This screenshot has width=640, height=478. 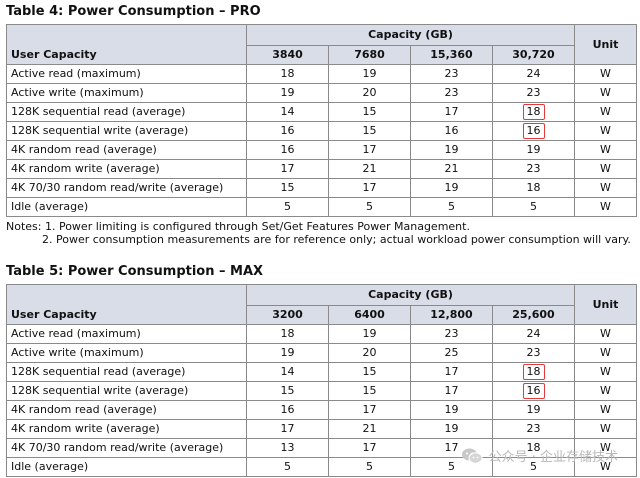 What do you see at coordinates (133, 11) in the screenshot?
I see `table4-title: Table 4: Power Consumption – PRO` at bounding box center [133, 11].